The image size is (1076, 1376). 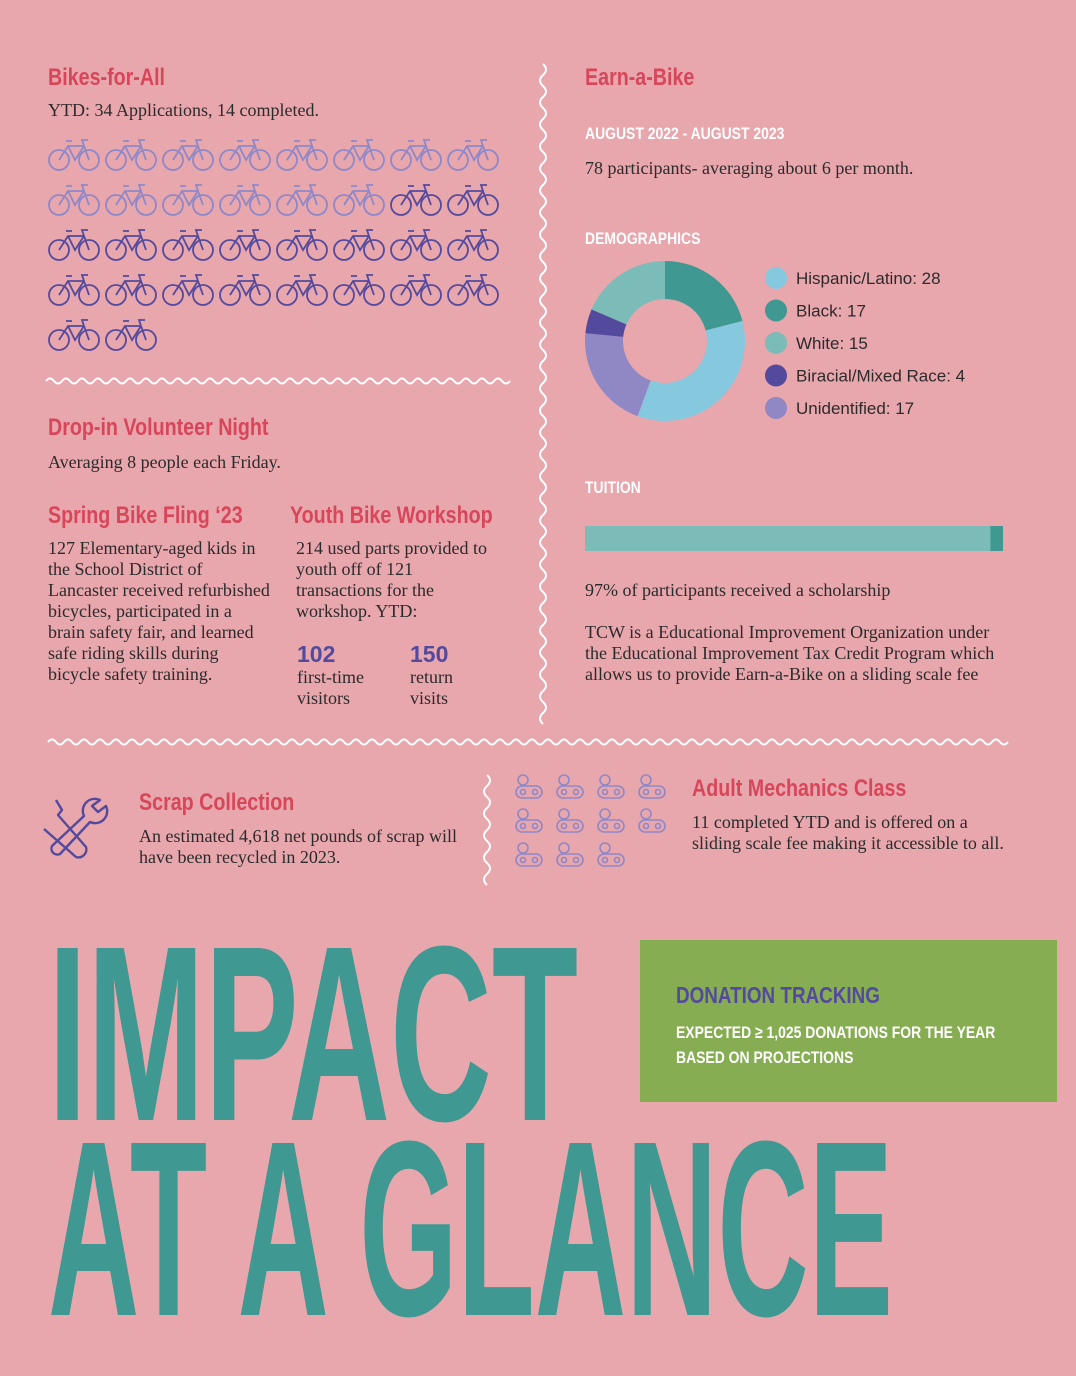 I want to click on tuition-bar, so click(x=788, y=538).